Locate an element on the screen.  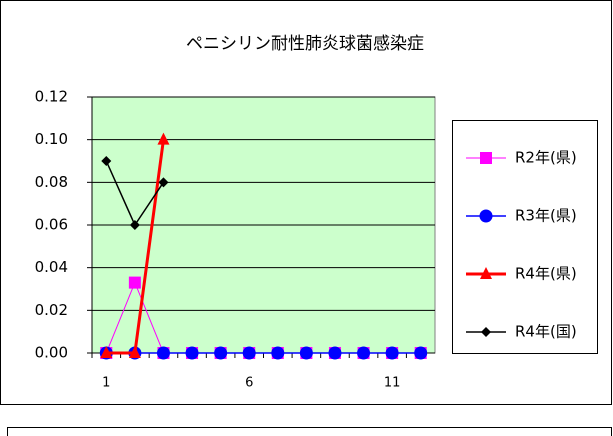
legend-box is located at coordinates (525, 237).